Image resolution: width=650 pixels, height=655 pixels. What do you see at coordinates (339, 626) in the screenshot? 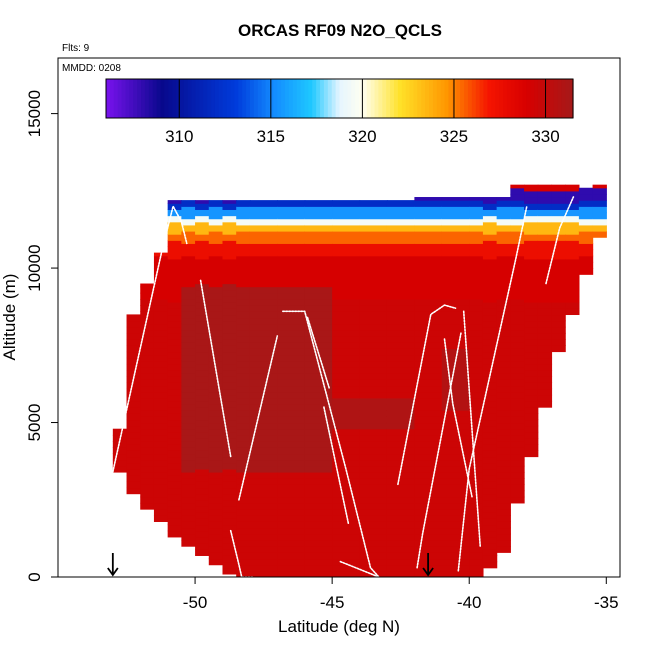
I see `x-axis-label: Latitude (deg N)` at bounding box center [339, 626].